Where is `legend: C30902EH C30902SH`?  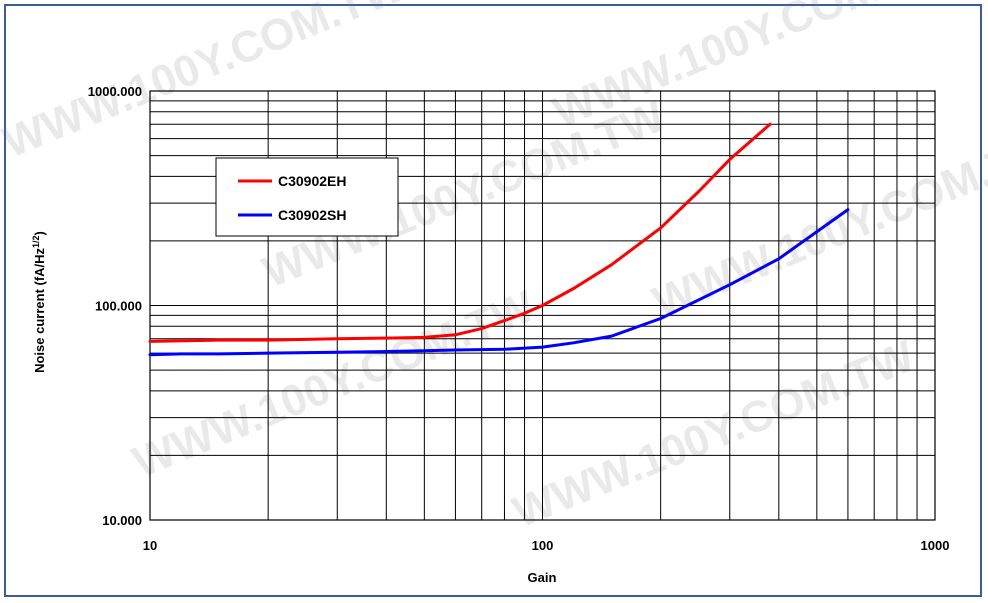 legend: C30902EH C30902SH is located at coordinates (307, 197).